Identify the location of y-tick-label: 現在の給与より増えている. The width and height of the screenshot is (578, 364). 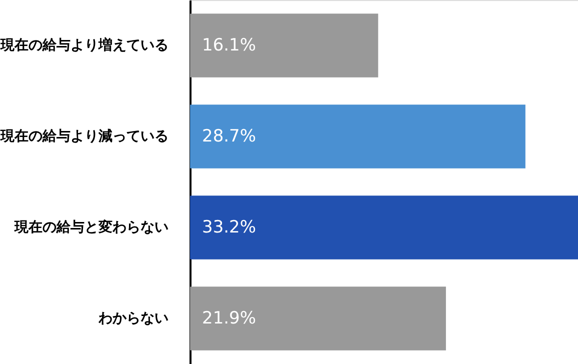
(84, 45).